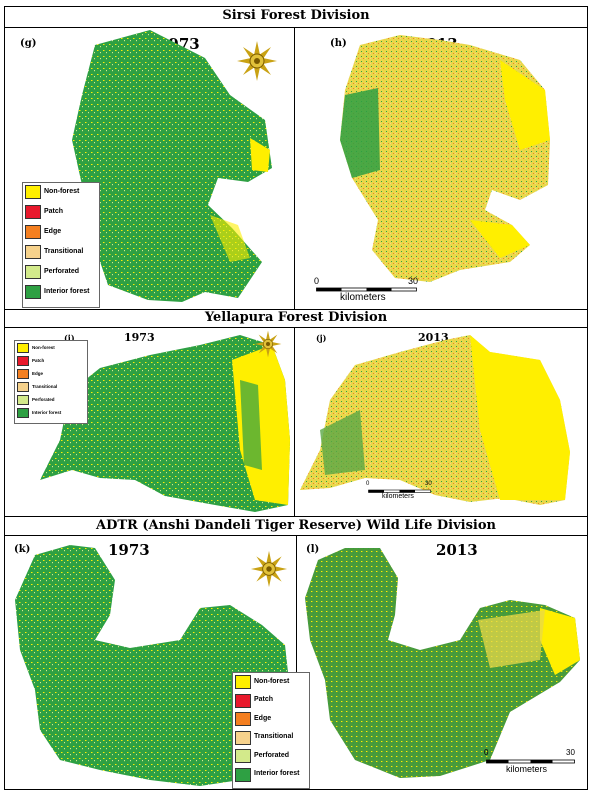 Image resolution: width=594 pixels, height=794 pixels. Describe the element at coordinates (457, 550) in the screenshot. I see `year-l: 2013` at that location.